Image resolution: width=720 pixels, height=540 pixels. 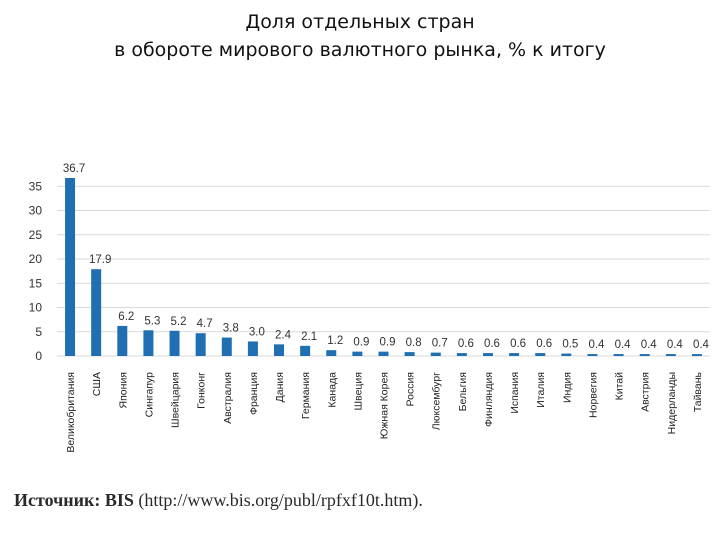 I want to click on y-tick-label: 15, so click(x=36, y=283).